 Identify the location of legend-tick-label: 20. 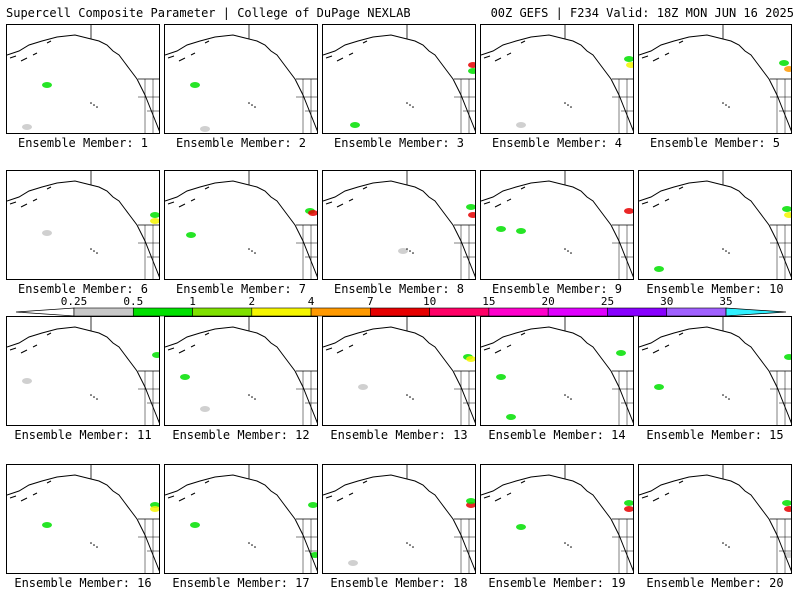
(548, 302).